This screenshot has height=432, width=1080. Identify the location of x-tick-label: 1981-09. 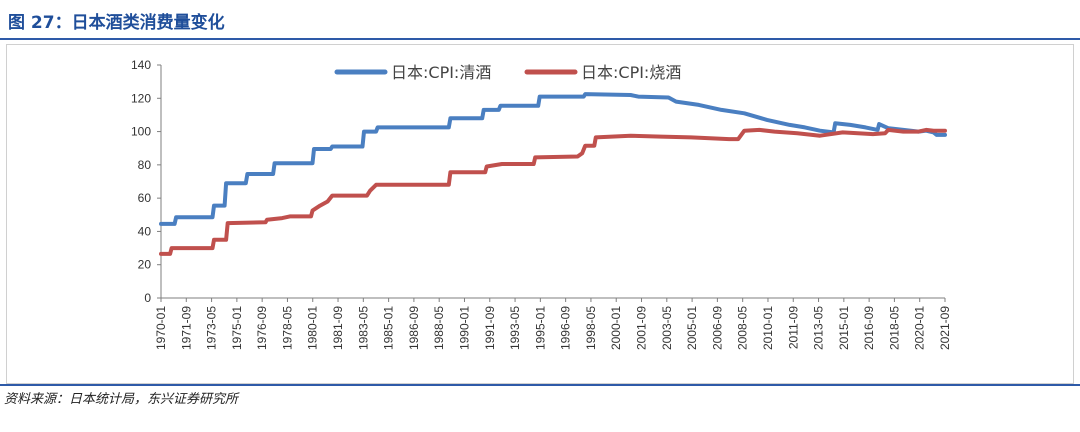
(338, 328).